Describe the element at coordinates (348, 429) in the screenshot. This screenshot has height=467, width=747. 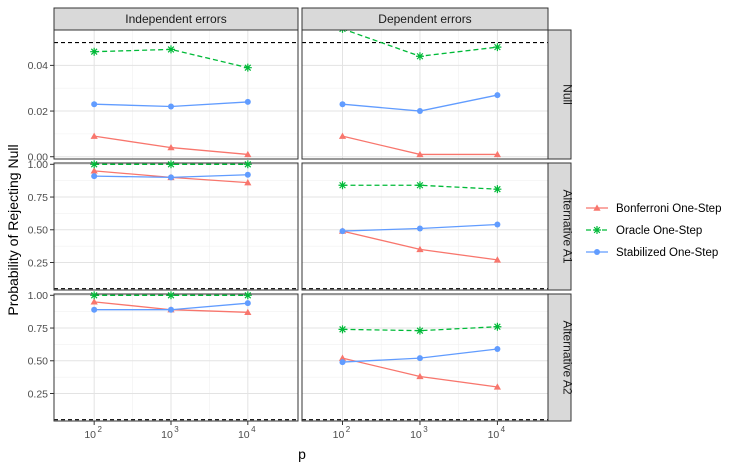
I see `x-tick-exponent: 2` at that location.